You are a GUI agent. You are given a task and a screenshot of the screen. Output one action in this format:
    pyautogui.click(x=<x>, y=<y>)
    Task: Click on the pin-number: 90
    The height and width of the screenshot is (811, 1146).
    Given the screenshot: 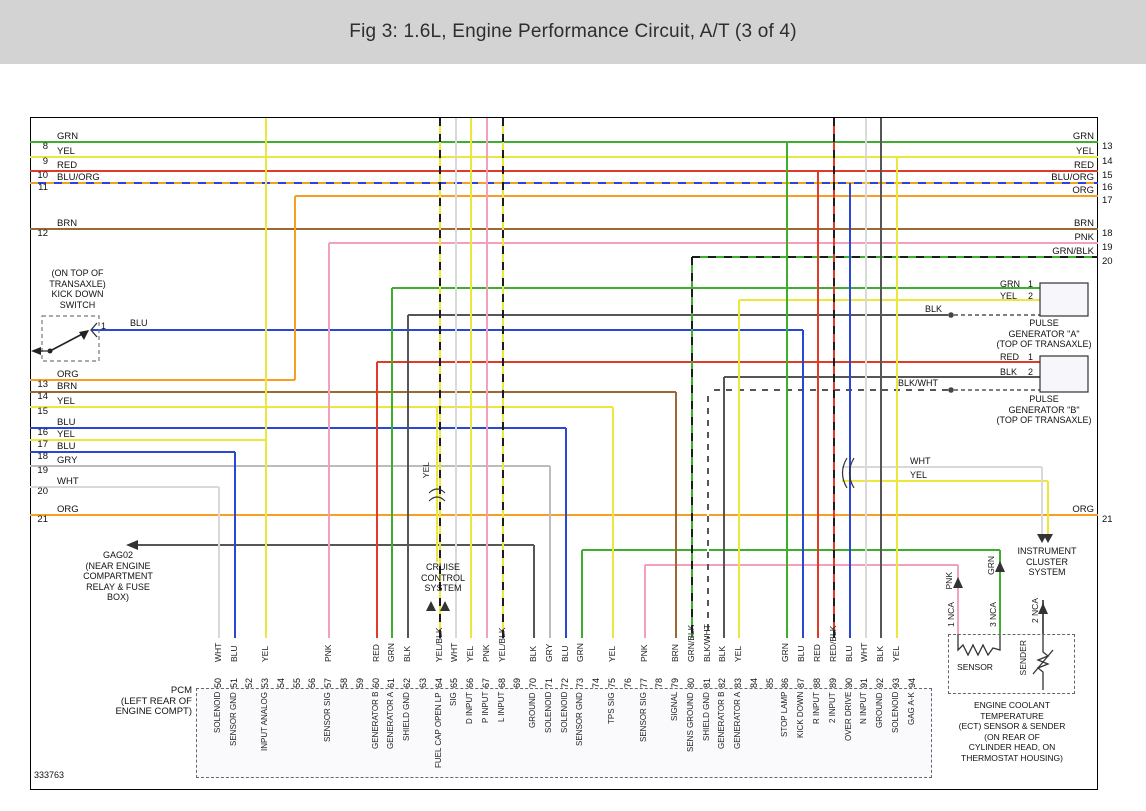 What is the action you would take?
    pyautogui.click(x=848, y=682)
    